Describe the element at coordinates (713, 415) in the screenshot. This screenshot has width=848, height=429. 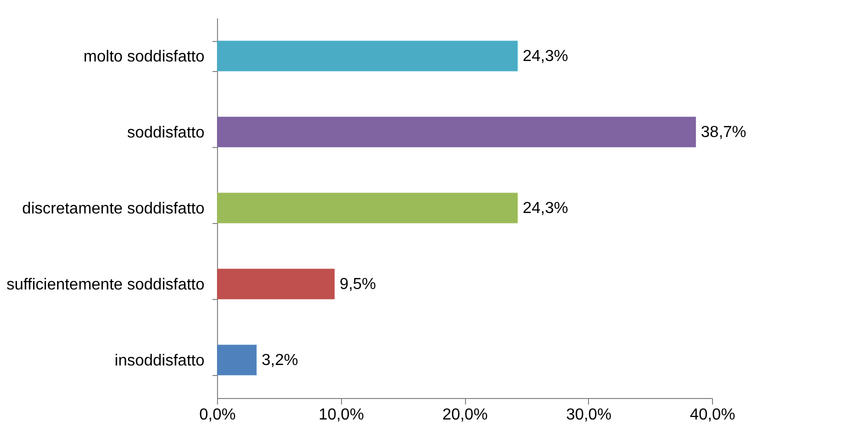
I see `x-tick-label: 40,0%` at that location.